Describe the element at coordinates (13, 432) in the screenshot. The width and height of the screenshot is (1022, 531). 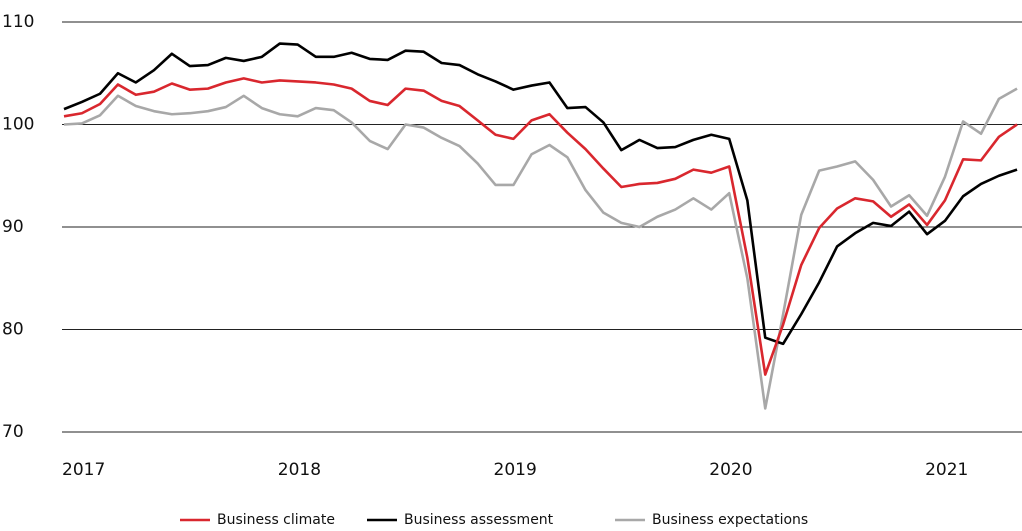
I see `y-tick-label: 70` at that location.